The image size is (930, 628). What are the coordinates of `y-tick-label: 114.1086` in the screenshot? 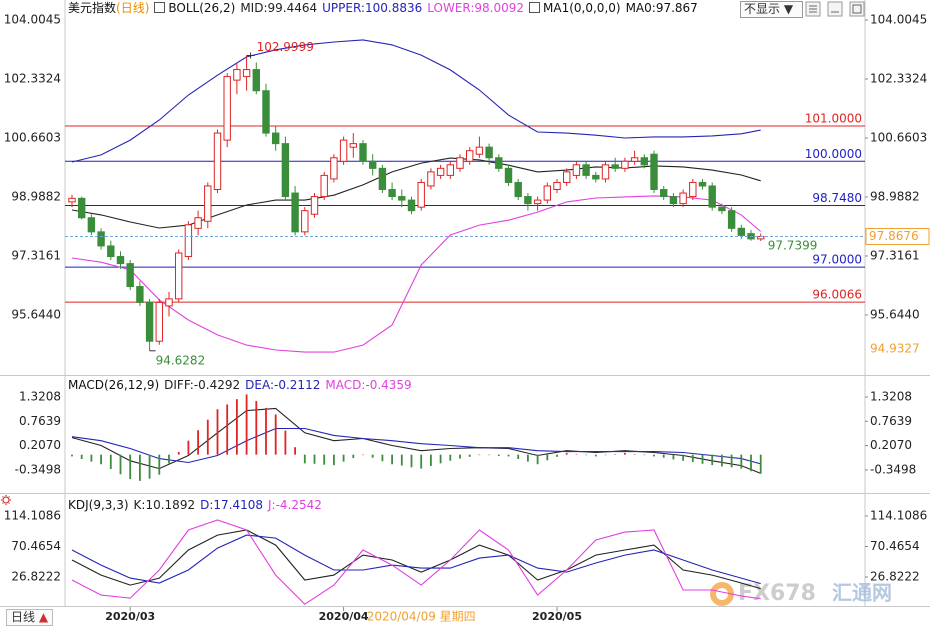 It's located at (32, 515).